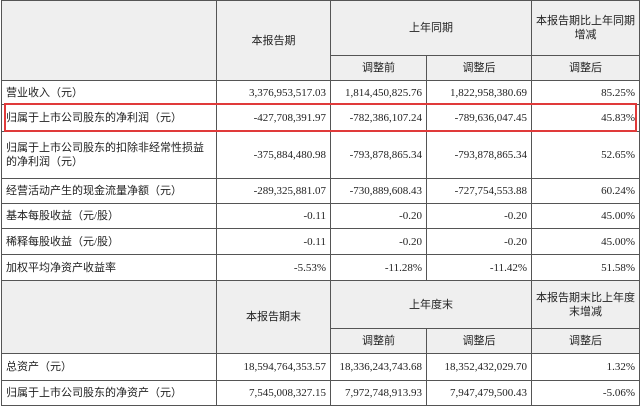 The width and height of the screenshot is (640, 413). I want to click on value-cell: 52.65%, so click(585, 155).